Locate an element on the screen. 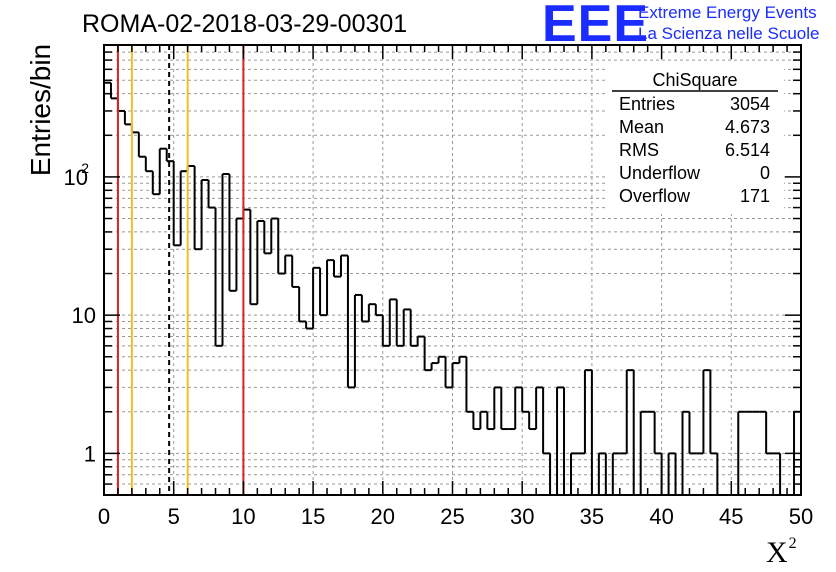  stats-value: 6.514 is located at coordinates (747, 150).